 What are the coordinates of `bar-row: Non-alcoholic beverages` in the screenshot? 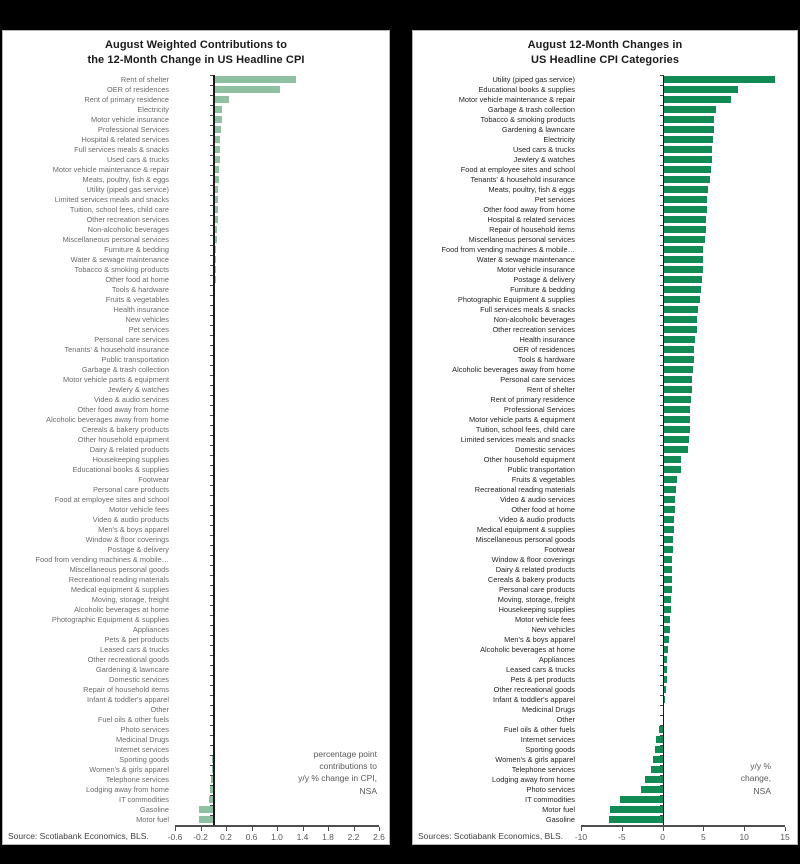 It's located at (605, 320).